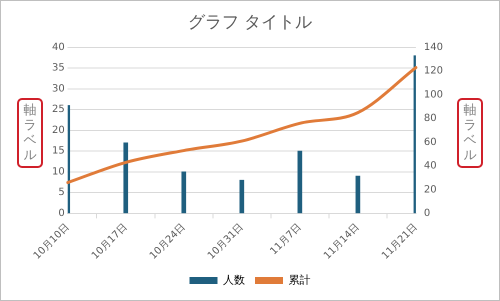 The height and width of the screenshot is (301, 500). Describe the element at coordinates (226, 242) in the screenshot. I see `x-tick-label: 10月31日` at that location.